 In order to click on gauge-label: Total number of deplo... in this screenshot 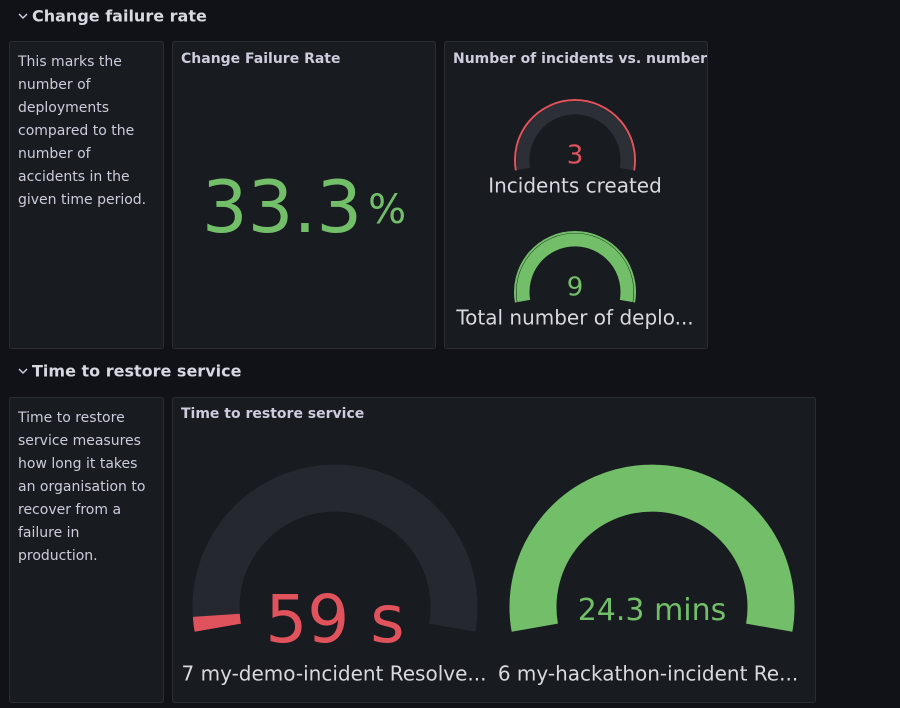, I will do `click(574, 318)`.